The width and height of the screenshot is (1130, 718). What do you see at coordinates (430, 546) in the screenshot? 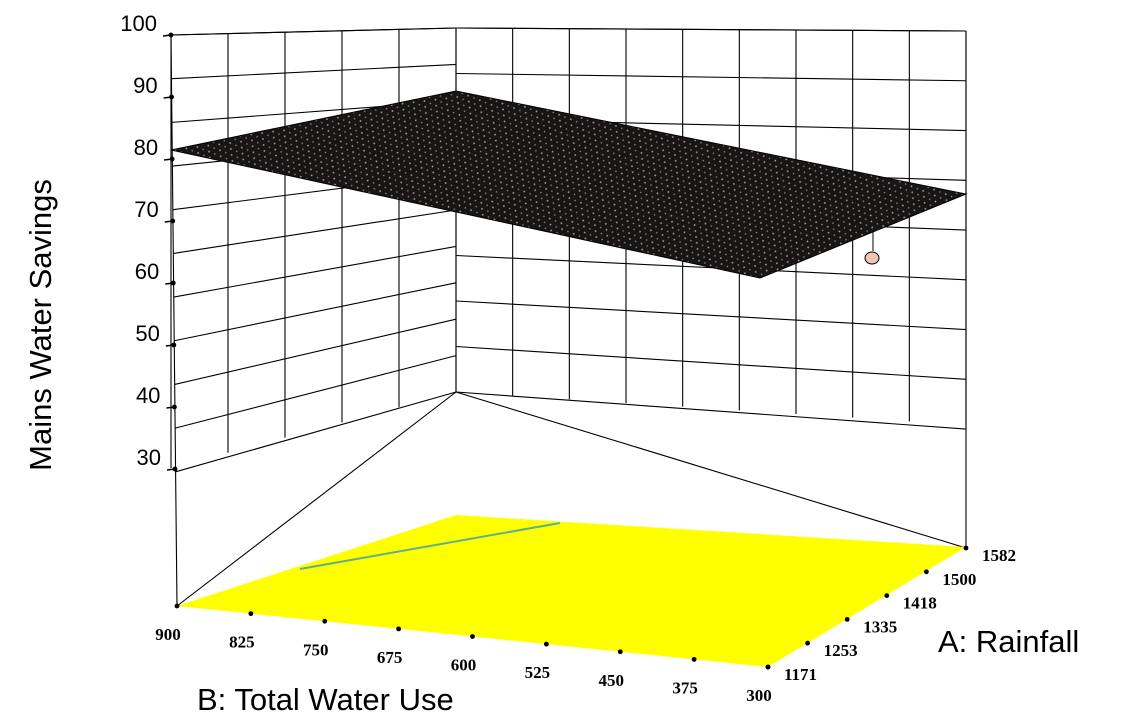
I see `contour-line` at bounding box center [430, 546].